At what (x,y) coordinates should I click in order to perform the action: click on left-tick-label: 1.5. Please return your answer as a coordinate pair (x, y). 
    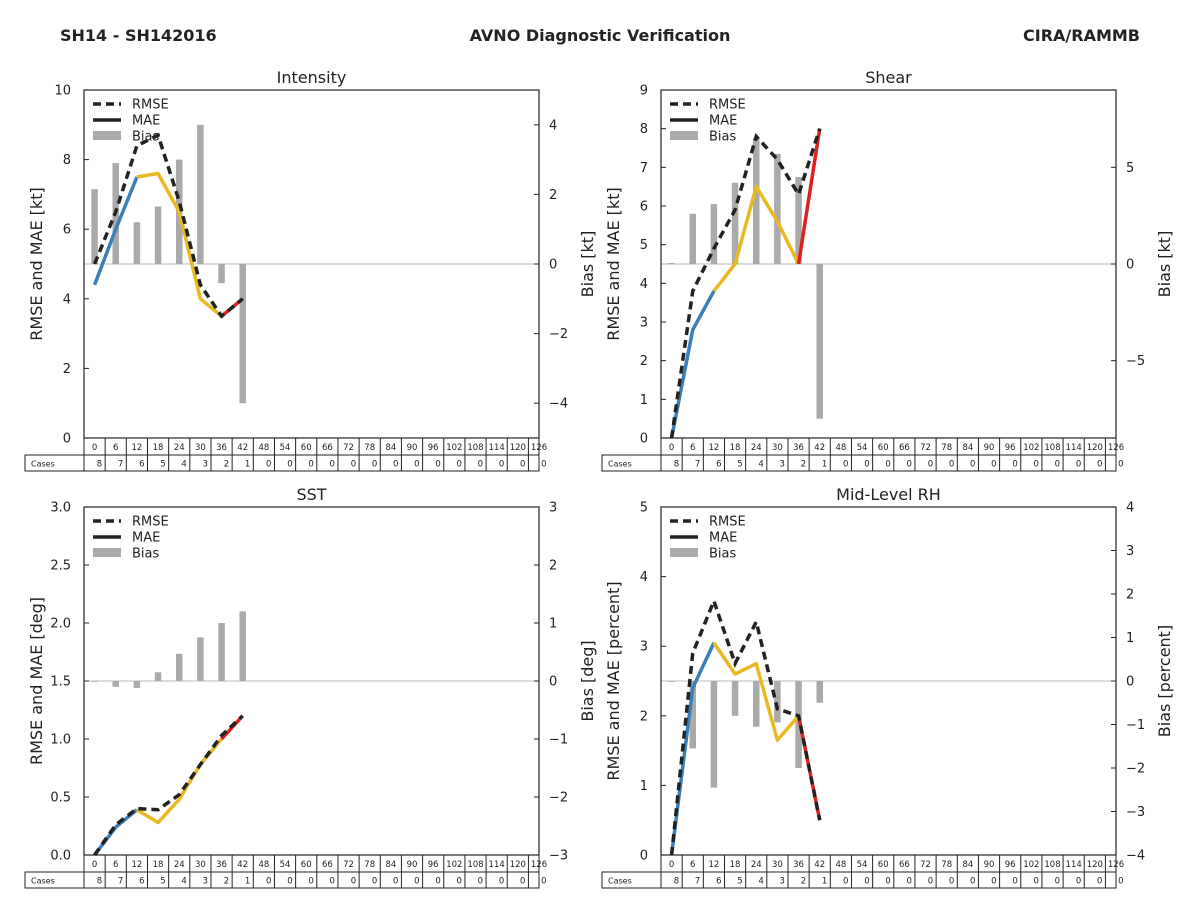
    Looking at the image, I should click on (60, 682).